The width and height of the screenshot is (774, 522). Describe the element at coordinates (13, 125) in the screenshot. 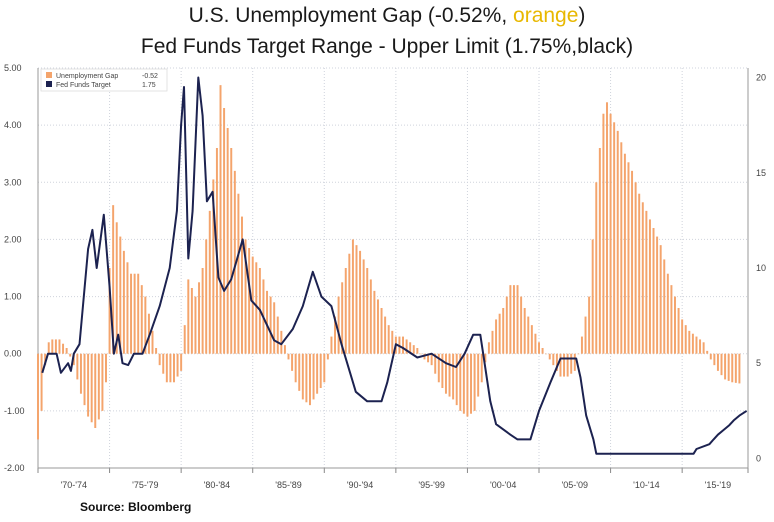

I see `left-tick-label: 4.00` at that location.